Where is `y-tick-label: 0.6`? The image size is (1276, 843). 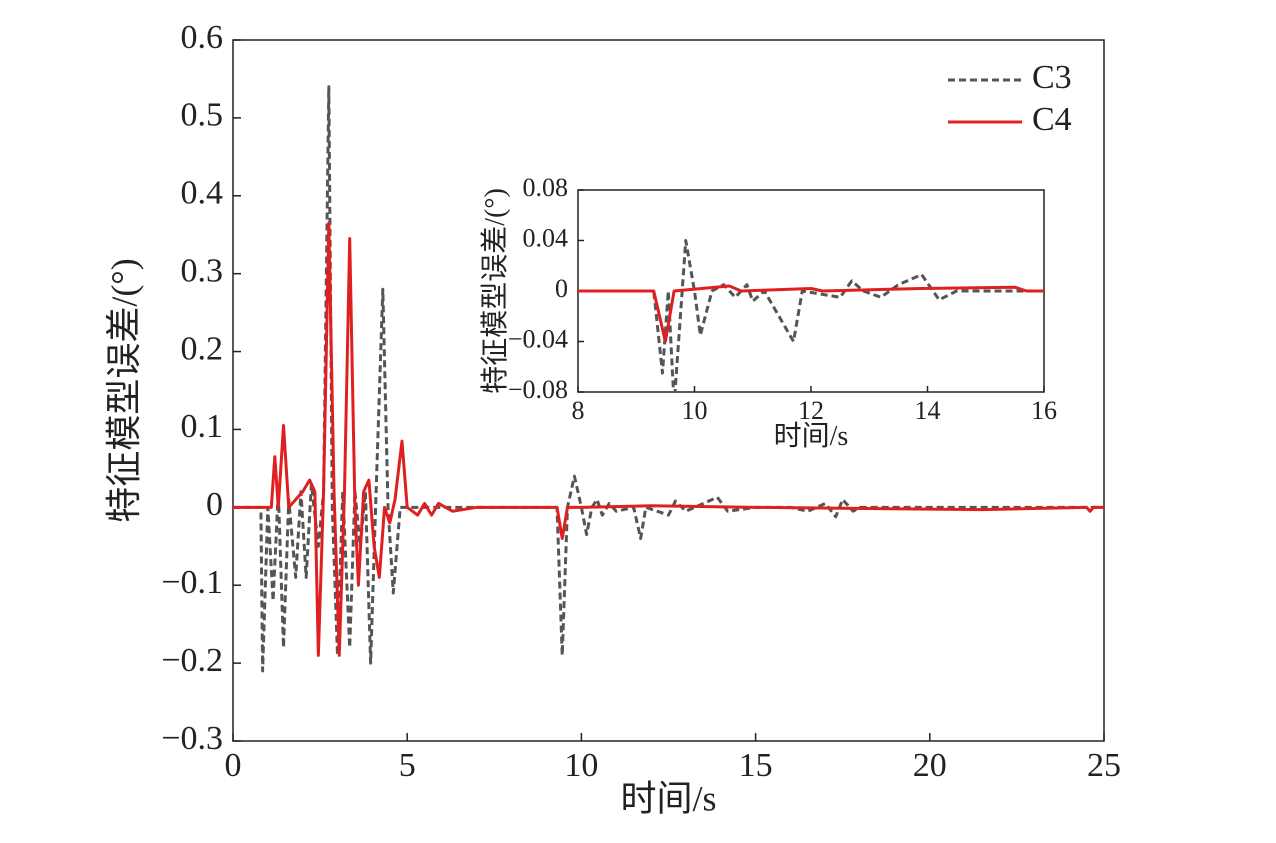 y-tick-label: 0.6 is located at coordinates (202, 37).